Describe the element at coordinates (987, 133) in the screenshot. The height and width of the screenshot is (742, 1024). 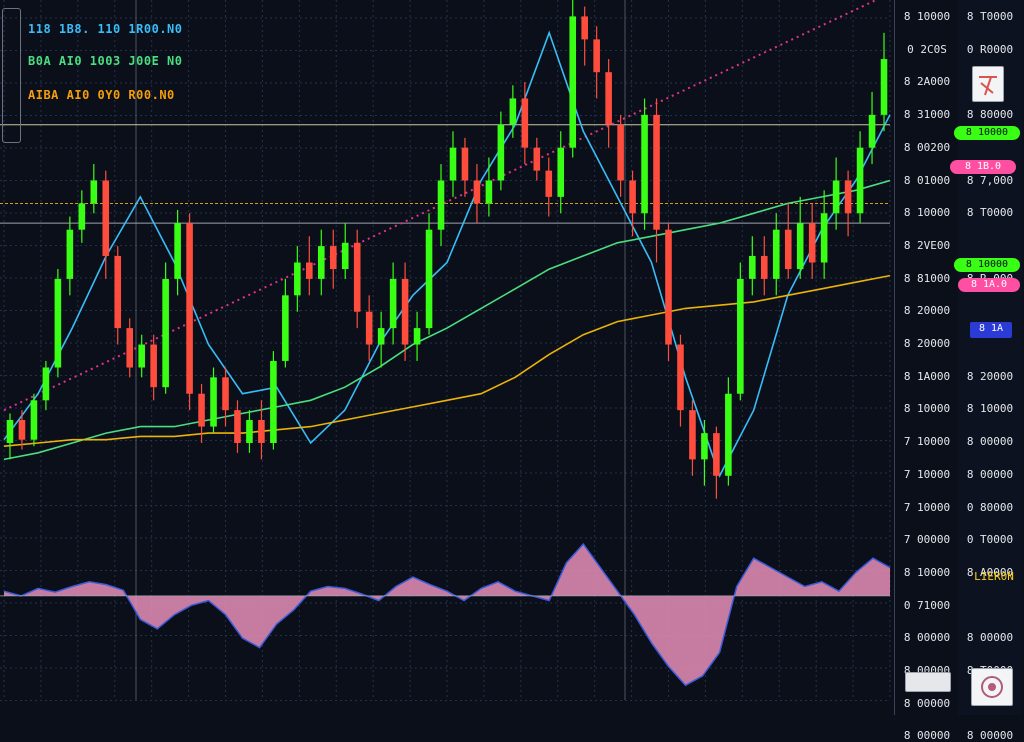
I see `price-tag-green-upper: 8 10000` at that location.